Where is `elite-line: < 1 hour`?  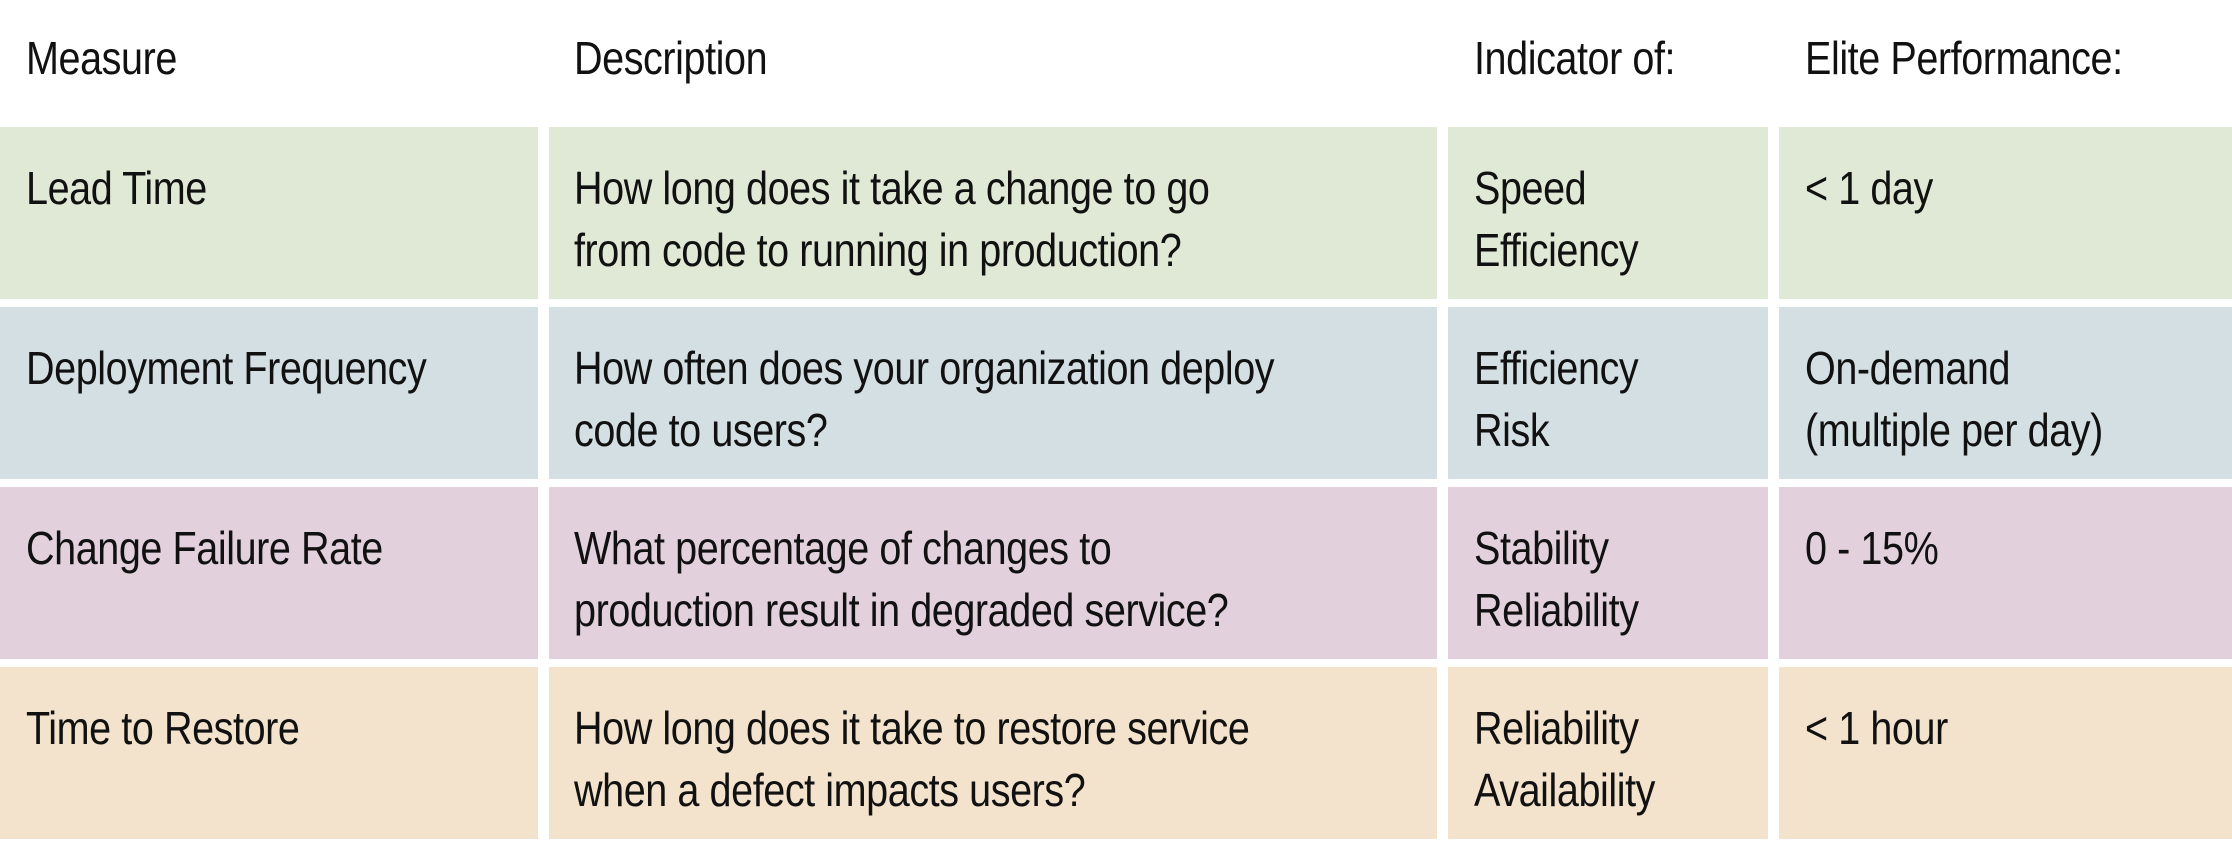 elite-line: < 1 hour is located at coordinates (1876, 728).